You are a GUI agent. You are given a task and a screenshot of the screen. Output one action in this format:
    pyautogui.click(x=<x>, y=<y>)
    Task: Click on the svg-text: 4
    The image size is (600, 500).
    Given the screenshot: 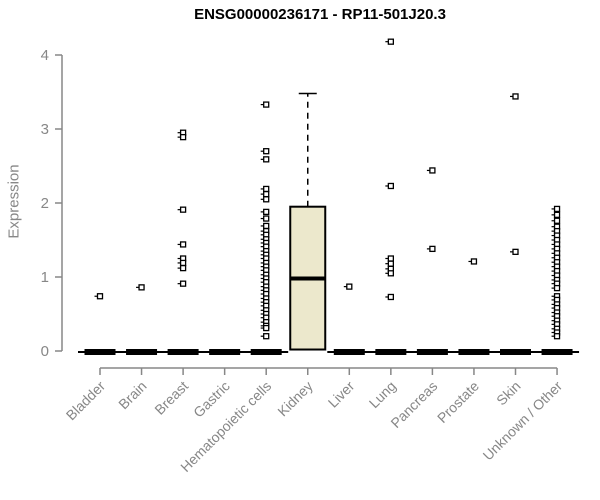 What is the action you would take?
    pyautogui.click(x=45, y=55)
    